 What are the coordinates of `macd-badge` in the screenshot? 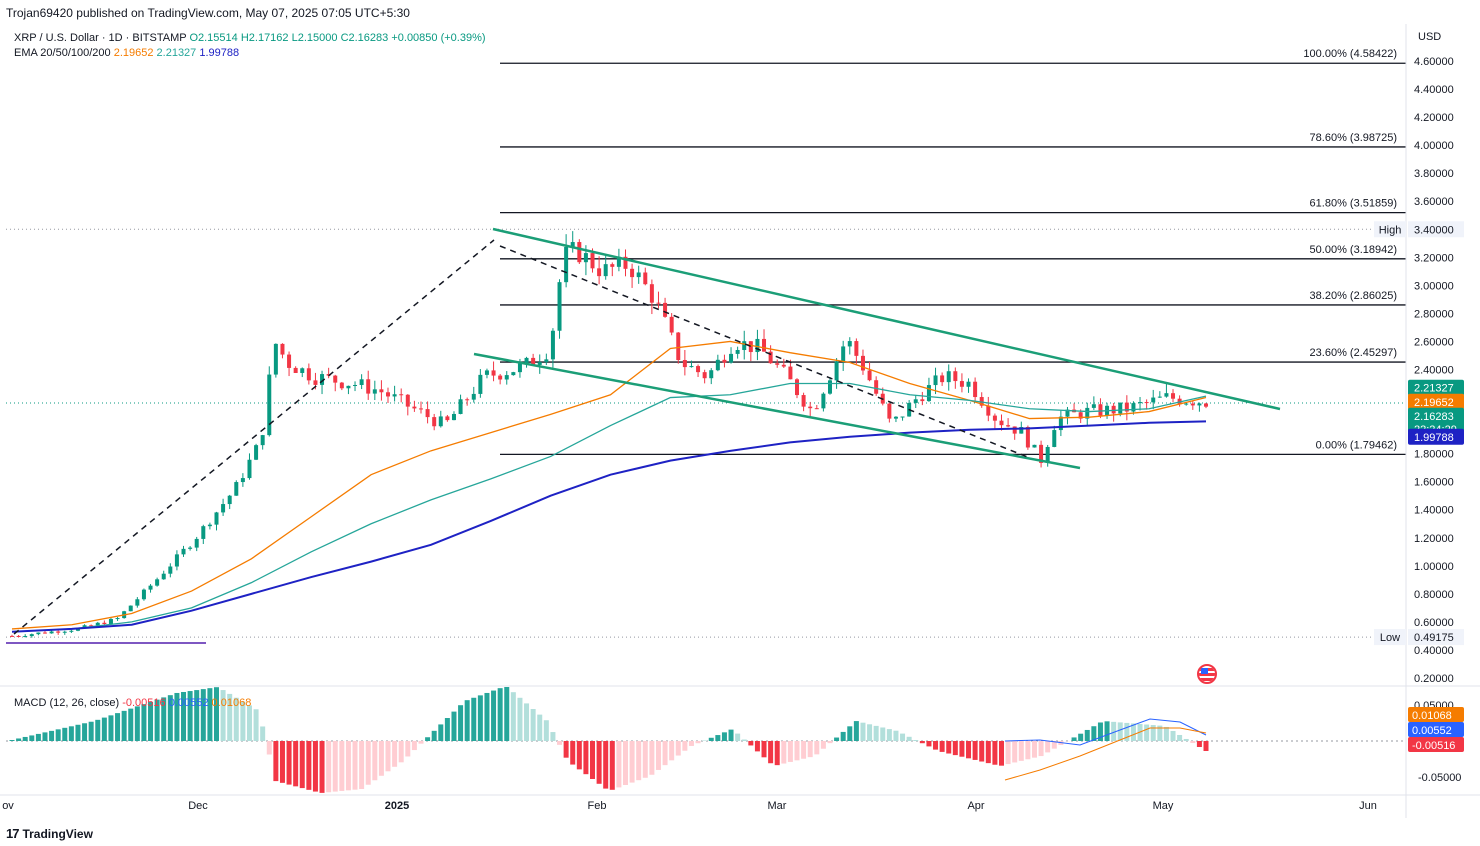 It's located at (1436, 714).